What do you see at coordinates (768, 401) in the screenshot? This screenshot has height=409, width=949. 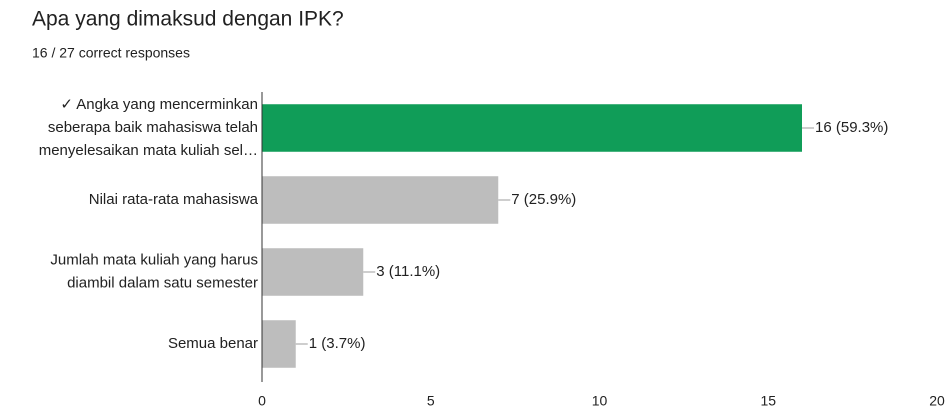 I see `x-tick-label: 15` at bounding box center [768, 401].